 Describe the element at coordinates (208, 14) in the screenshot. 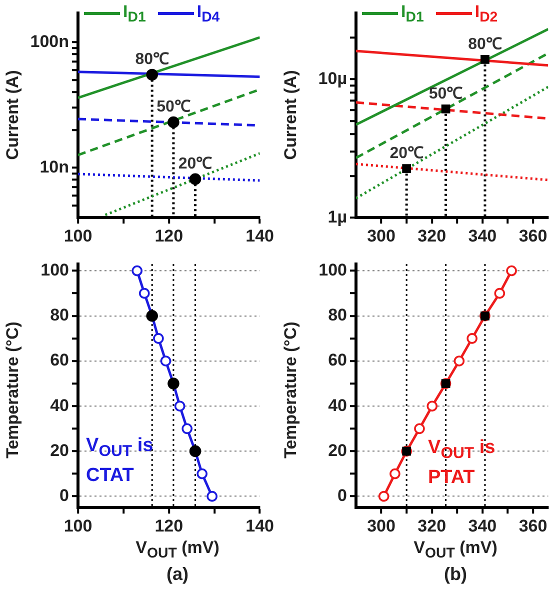

I see `legend-label: I$_{D4}$` at that location.